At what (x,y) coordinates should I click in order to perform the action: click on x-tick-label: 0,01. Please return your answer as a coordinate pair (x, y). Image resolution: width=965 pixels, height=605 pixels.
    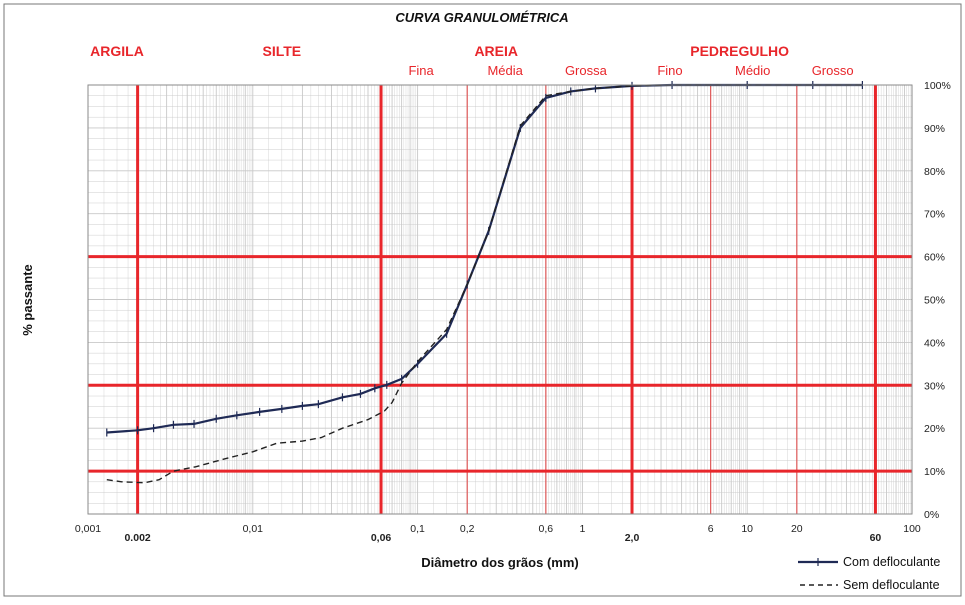
    Looking at the image, I should click on (253, 529).